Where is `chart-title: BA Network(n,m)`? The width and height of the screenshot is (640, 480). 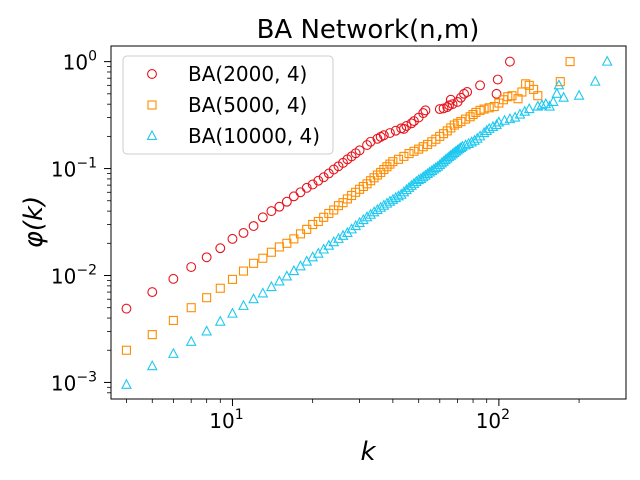
chart-title: BA Network(n,m) is located at coordinates (368, 30).